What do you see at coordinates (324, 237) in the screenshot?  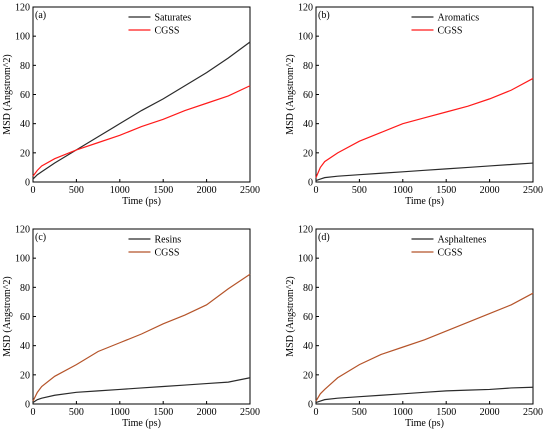 I see `panel-label: (d)` at bounding box center [324, 237].